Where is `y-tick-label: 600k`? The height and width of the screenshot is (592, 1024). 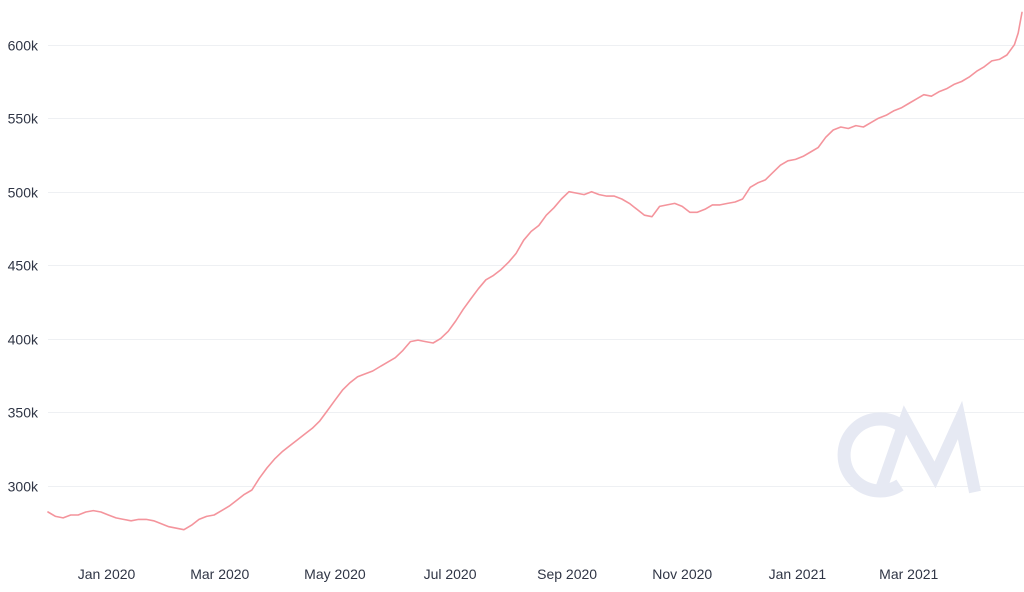 y-tick-label: 600k is located at coordinates (23, 46).